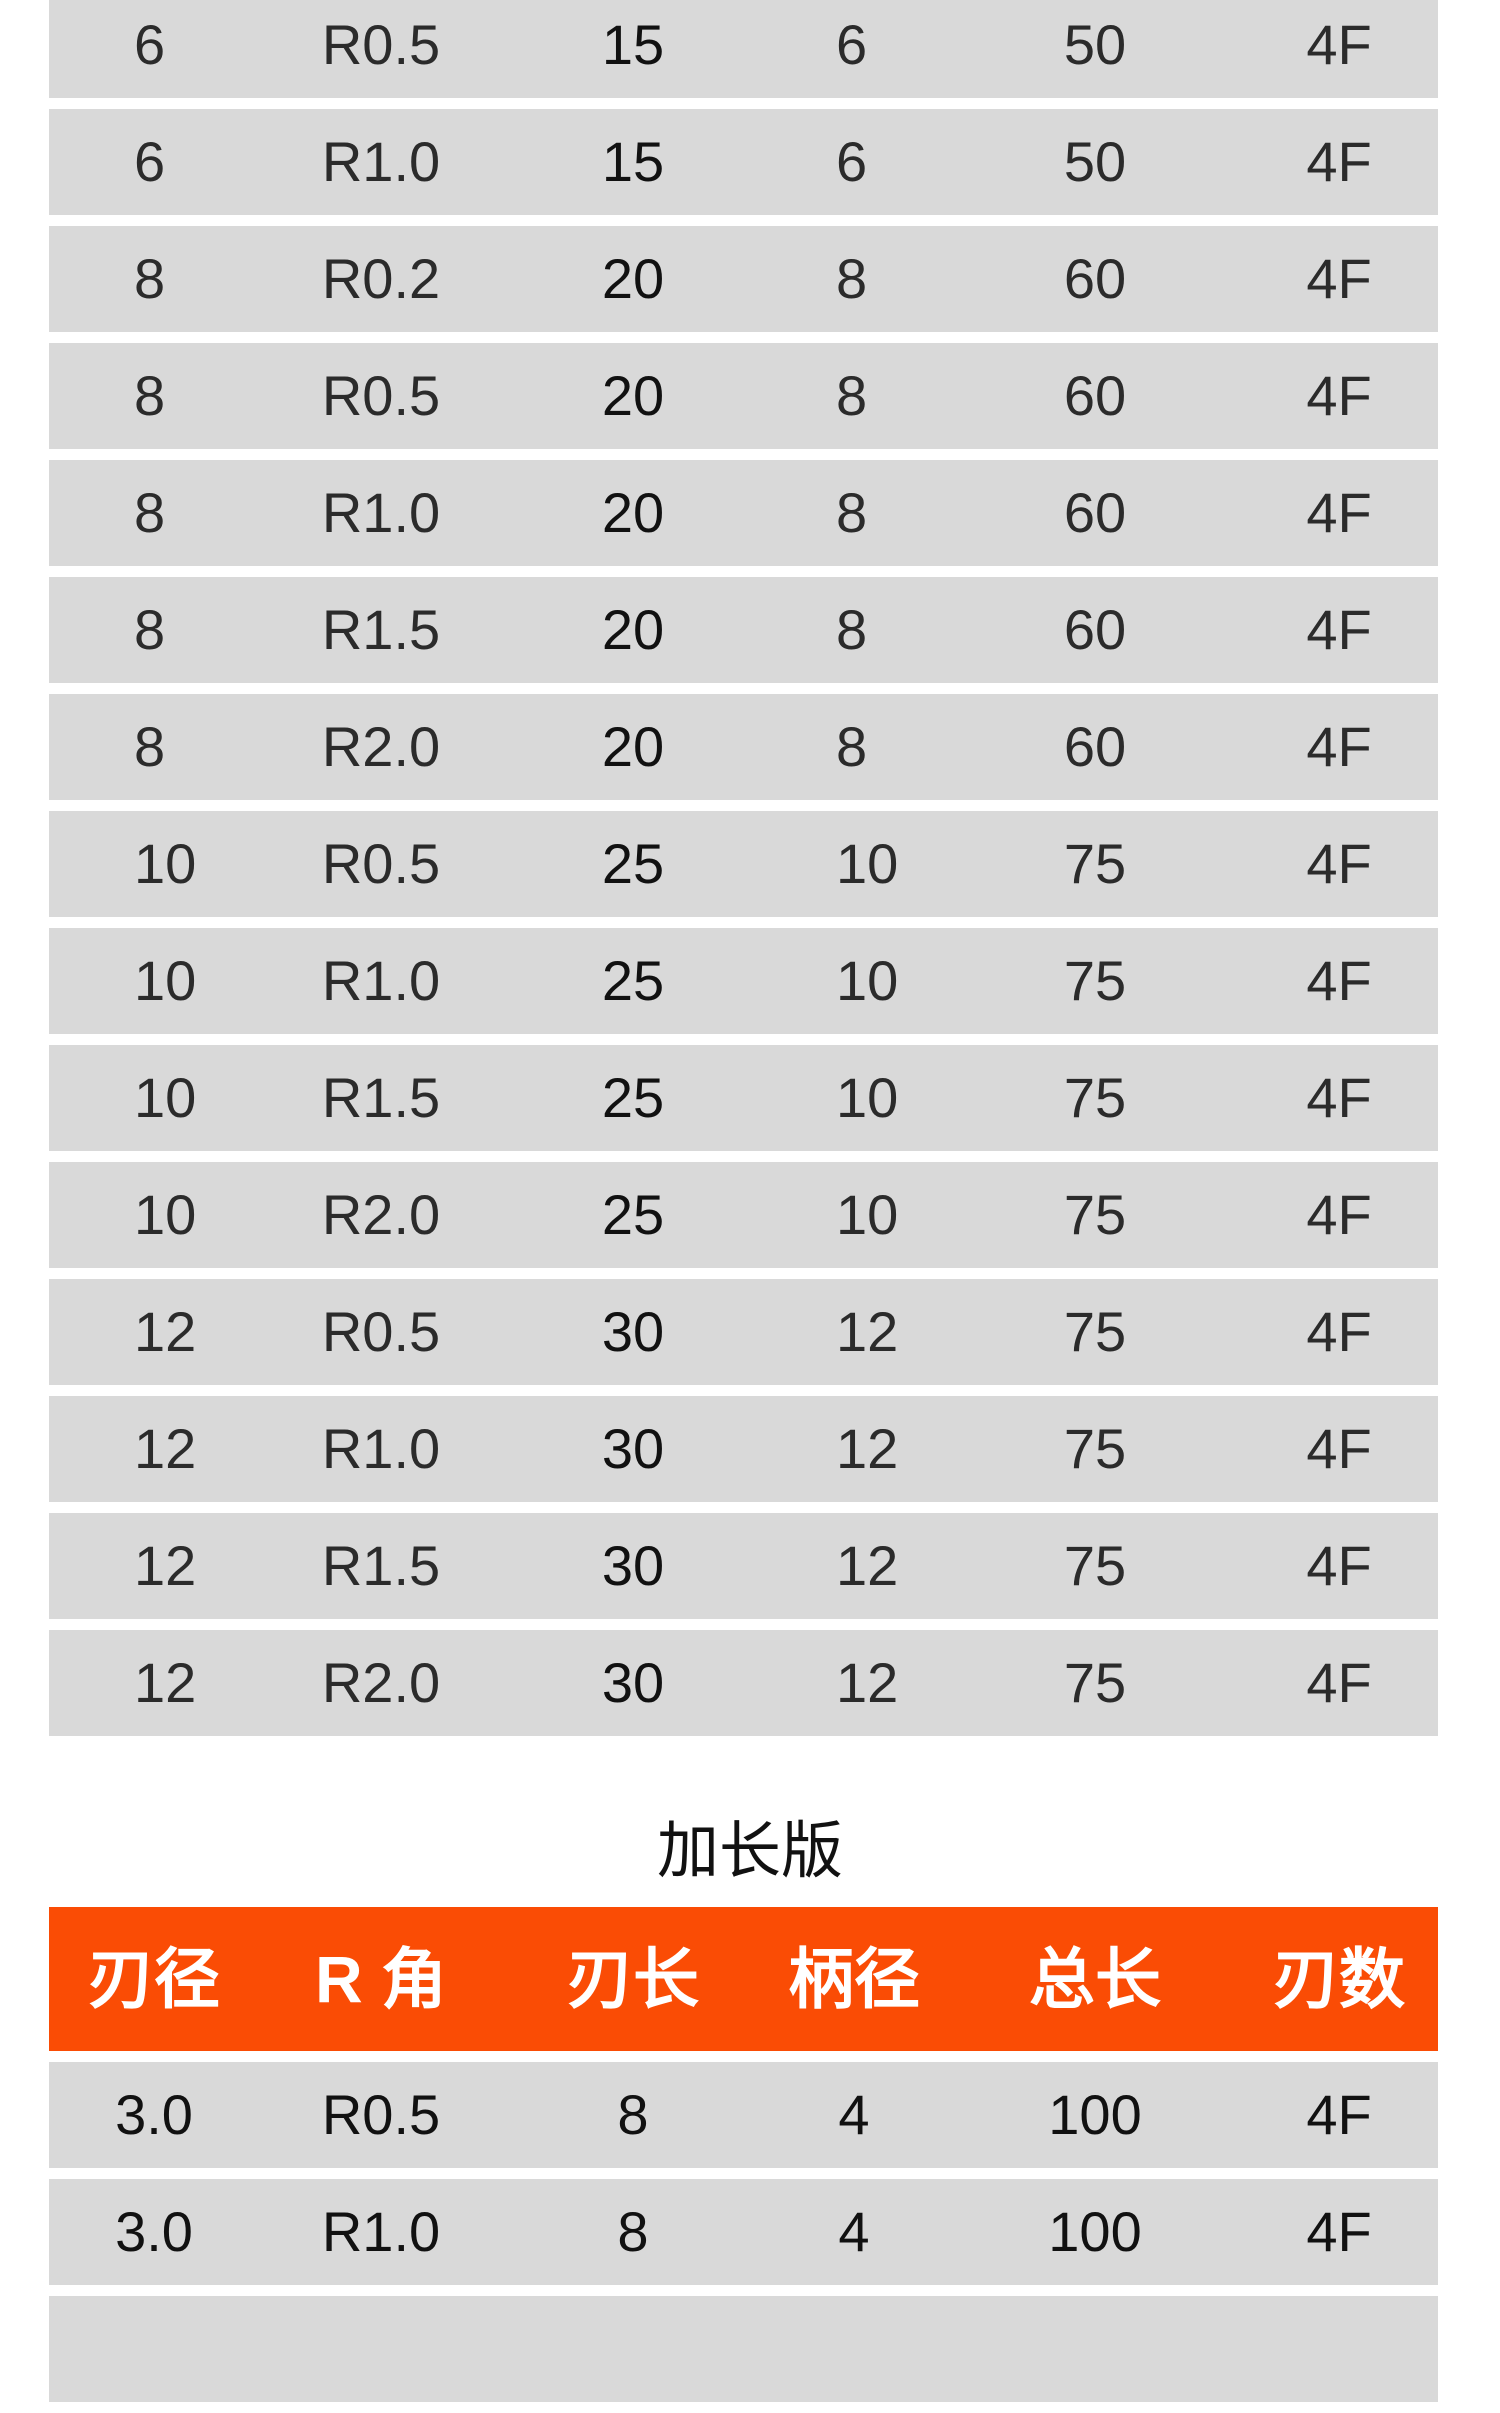  I want to click on table-header: 刃径 R 角 刃长 柄径 总长 刃数, so click(743, 1979).